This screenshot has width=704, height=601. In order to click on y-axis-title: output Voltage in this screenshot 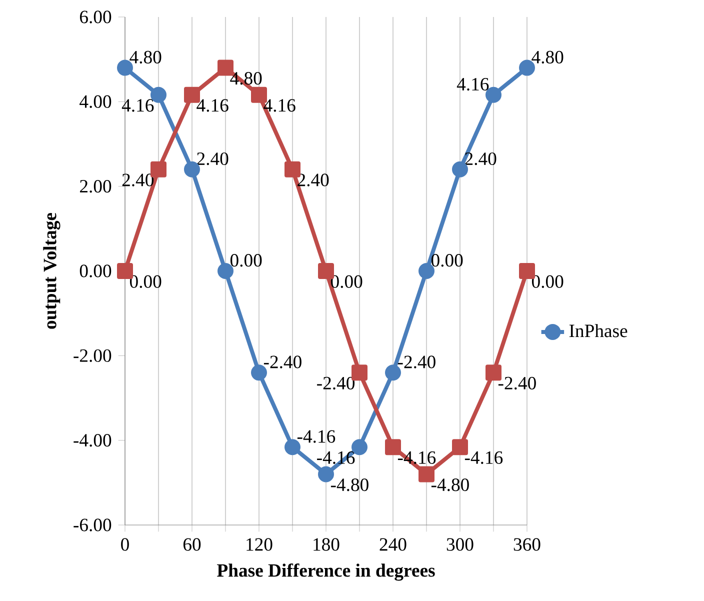, I will do `click(51, 270)`.